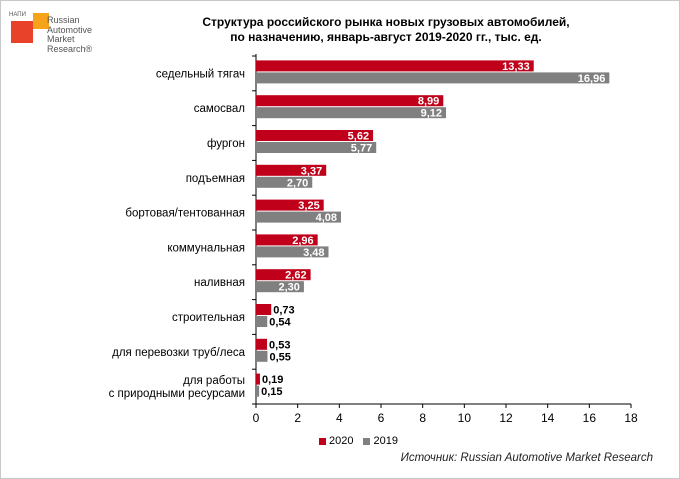 The height and width of the screenshot is (479, 680). Describe the element at coordinates (358, 441) in the screenshot. I see `chart-legend: 2020 2019` at that location.